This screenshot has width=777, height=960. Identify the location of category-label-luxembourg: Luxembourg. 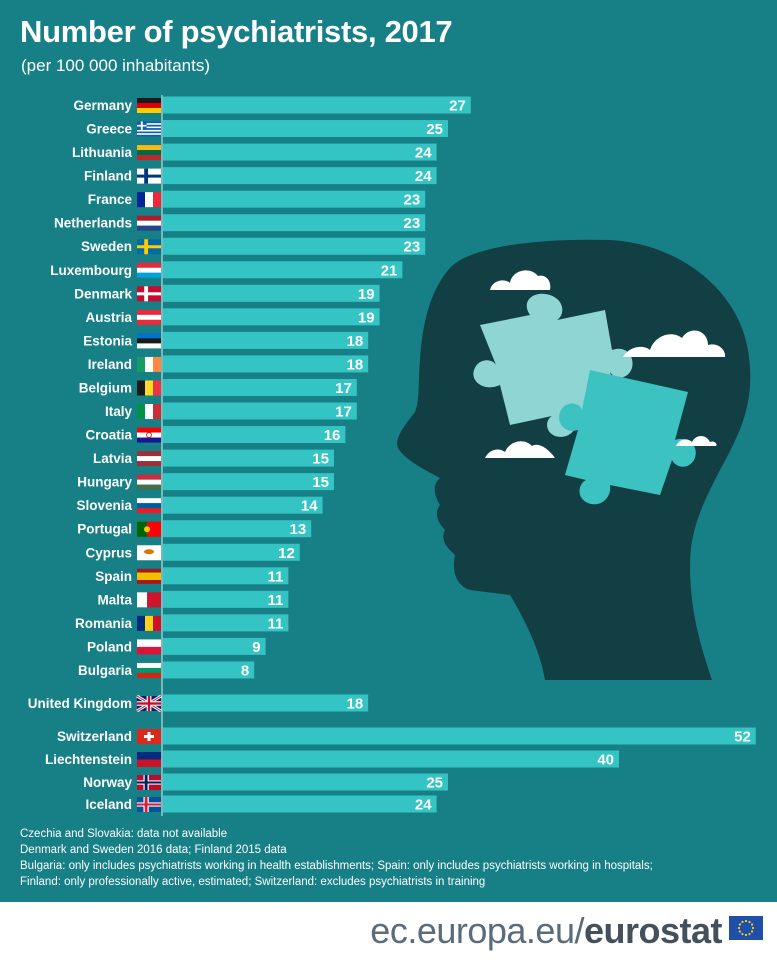
(91, 270).